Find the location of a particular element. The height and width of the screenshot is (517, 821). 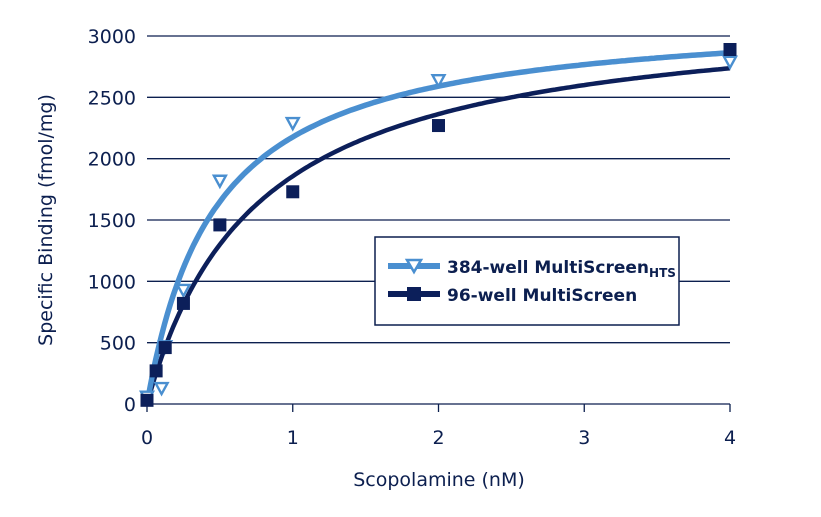

y-tick-label: 2000 is located at coordinates (112, 160).